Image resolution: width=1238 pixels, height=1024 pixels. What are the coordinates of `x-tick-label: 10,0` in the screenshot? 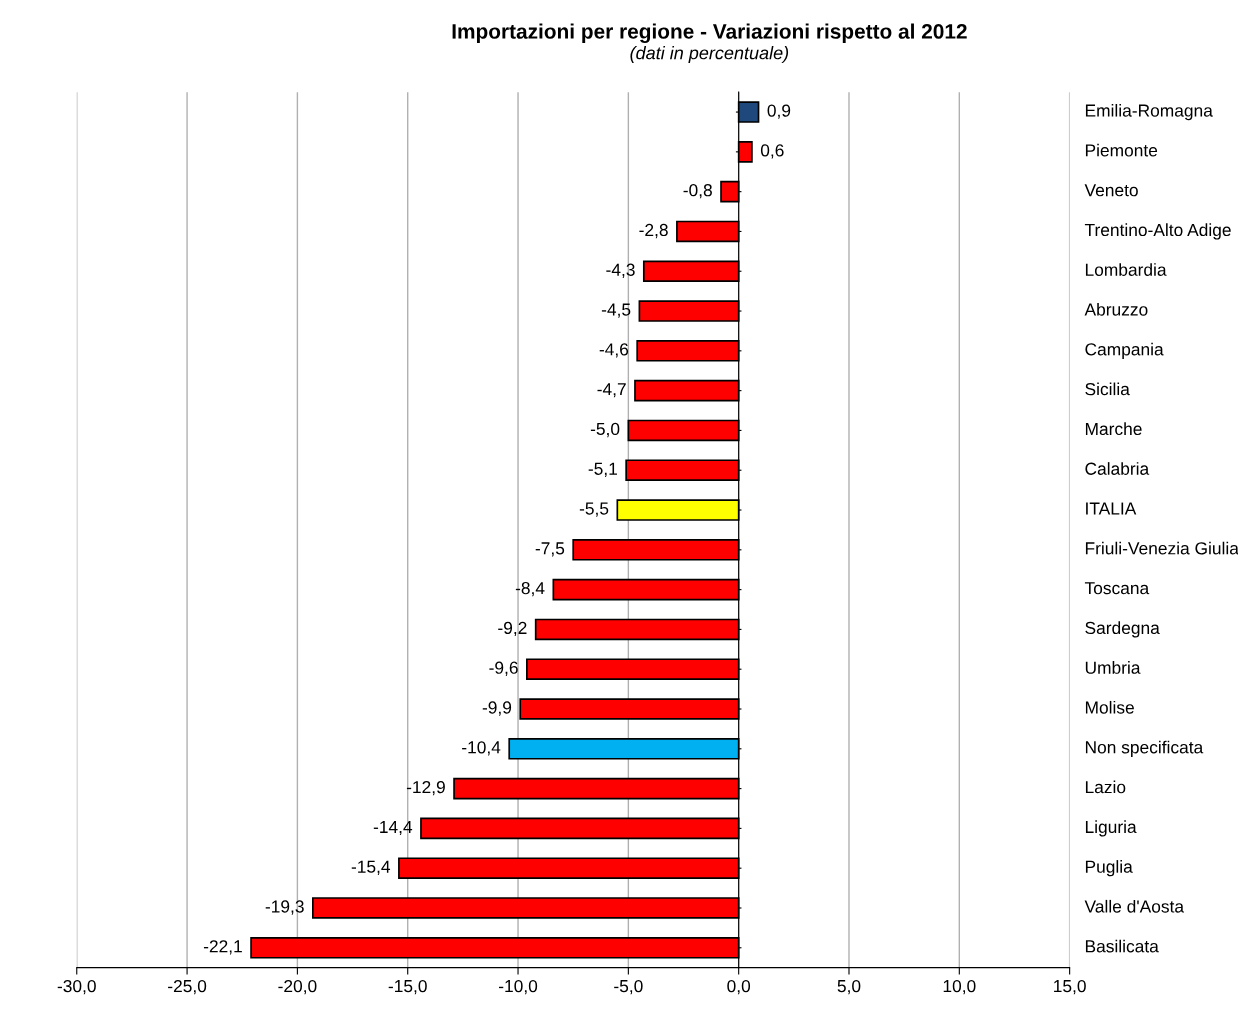 It's located at (959, 987).